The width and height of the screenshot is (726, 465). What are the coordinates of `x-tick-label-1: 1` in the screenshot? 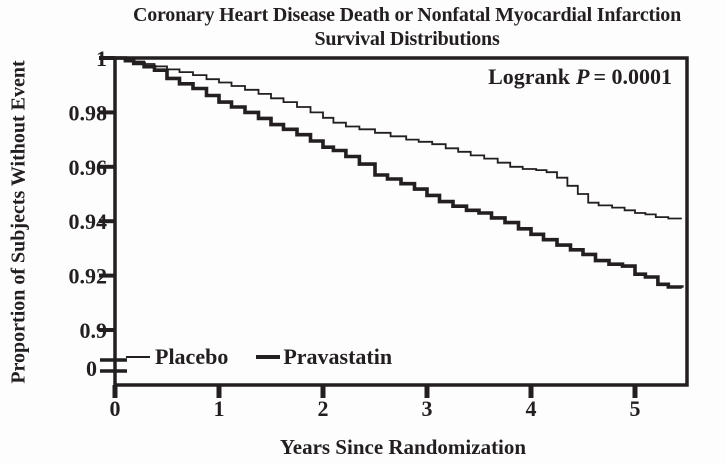 It's located at (219, 408).